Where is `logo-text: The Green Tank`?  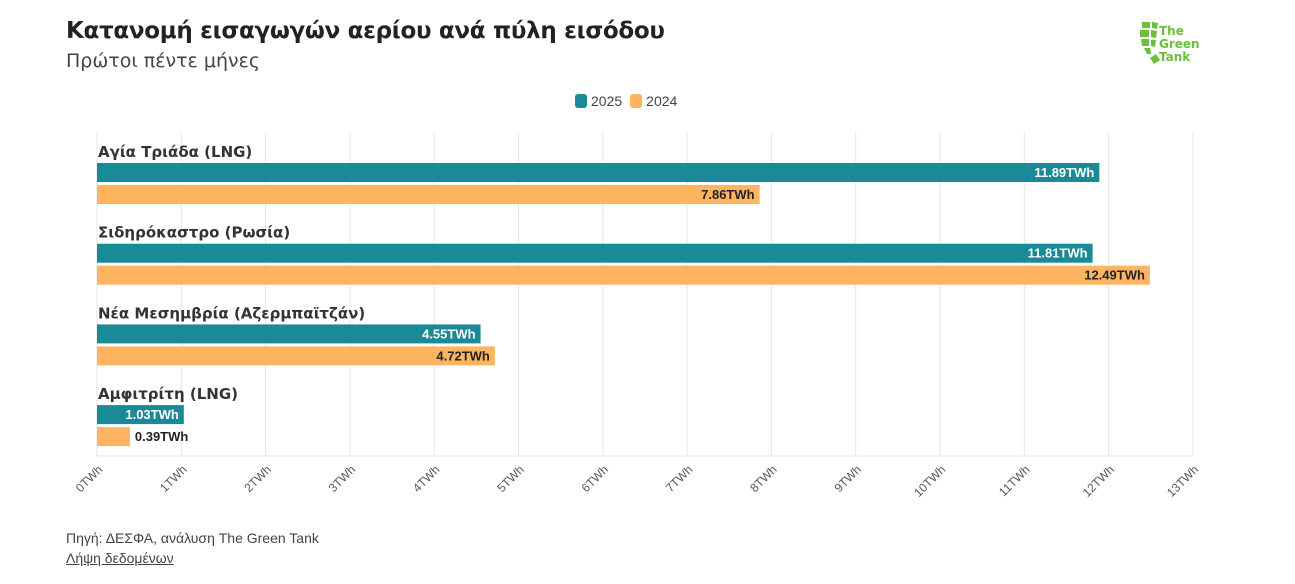
logo-text: The Green Tank is located at coordinates (1179, 44).